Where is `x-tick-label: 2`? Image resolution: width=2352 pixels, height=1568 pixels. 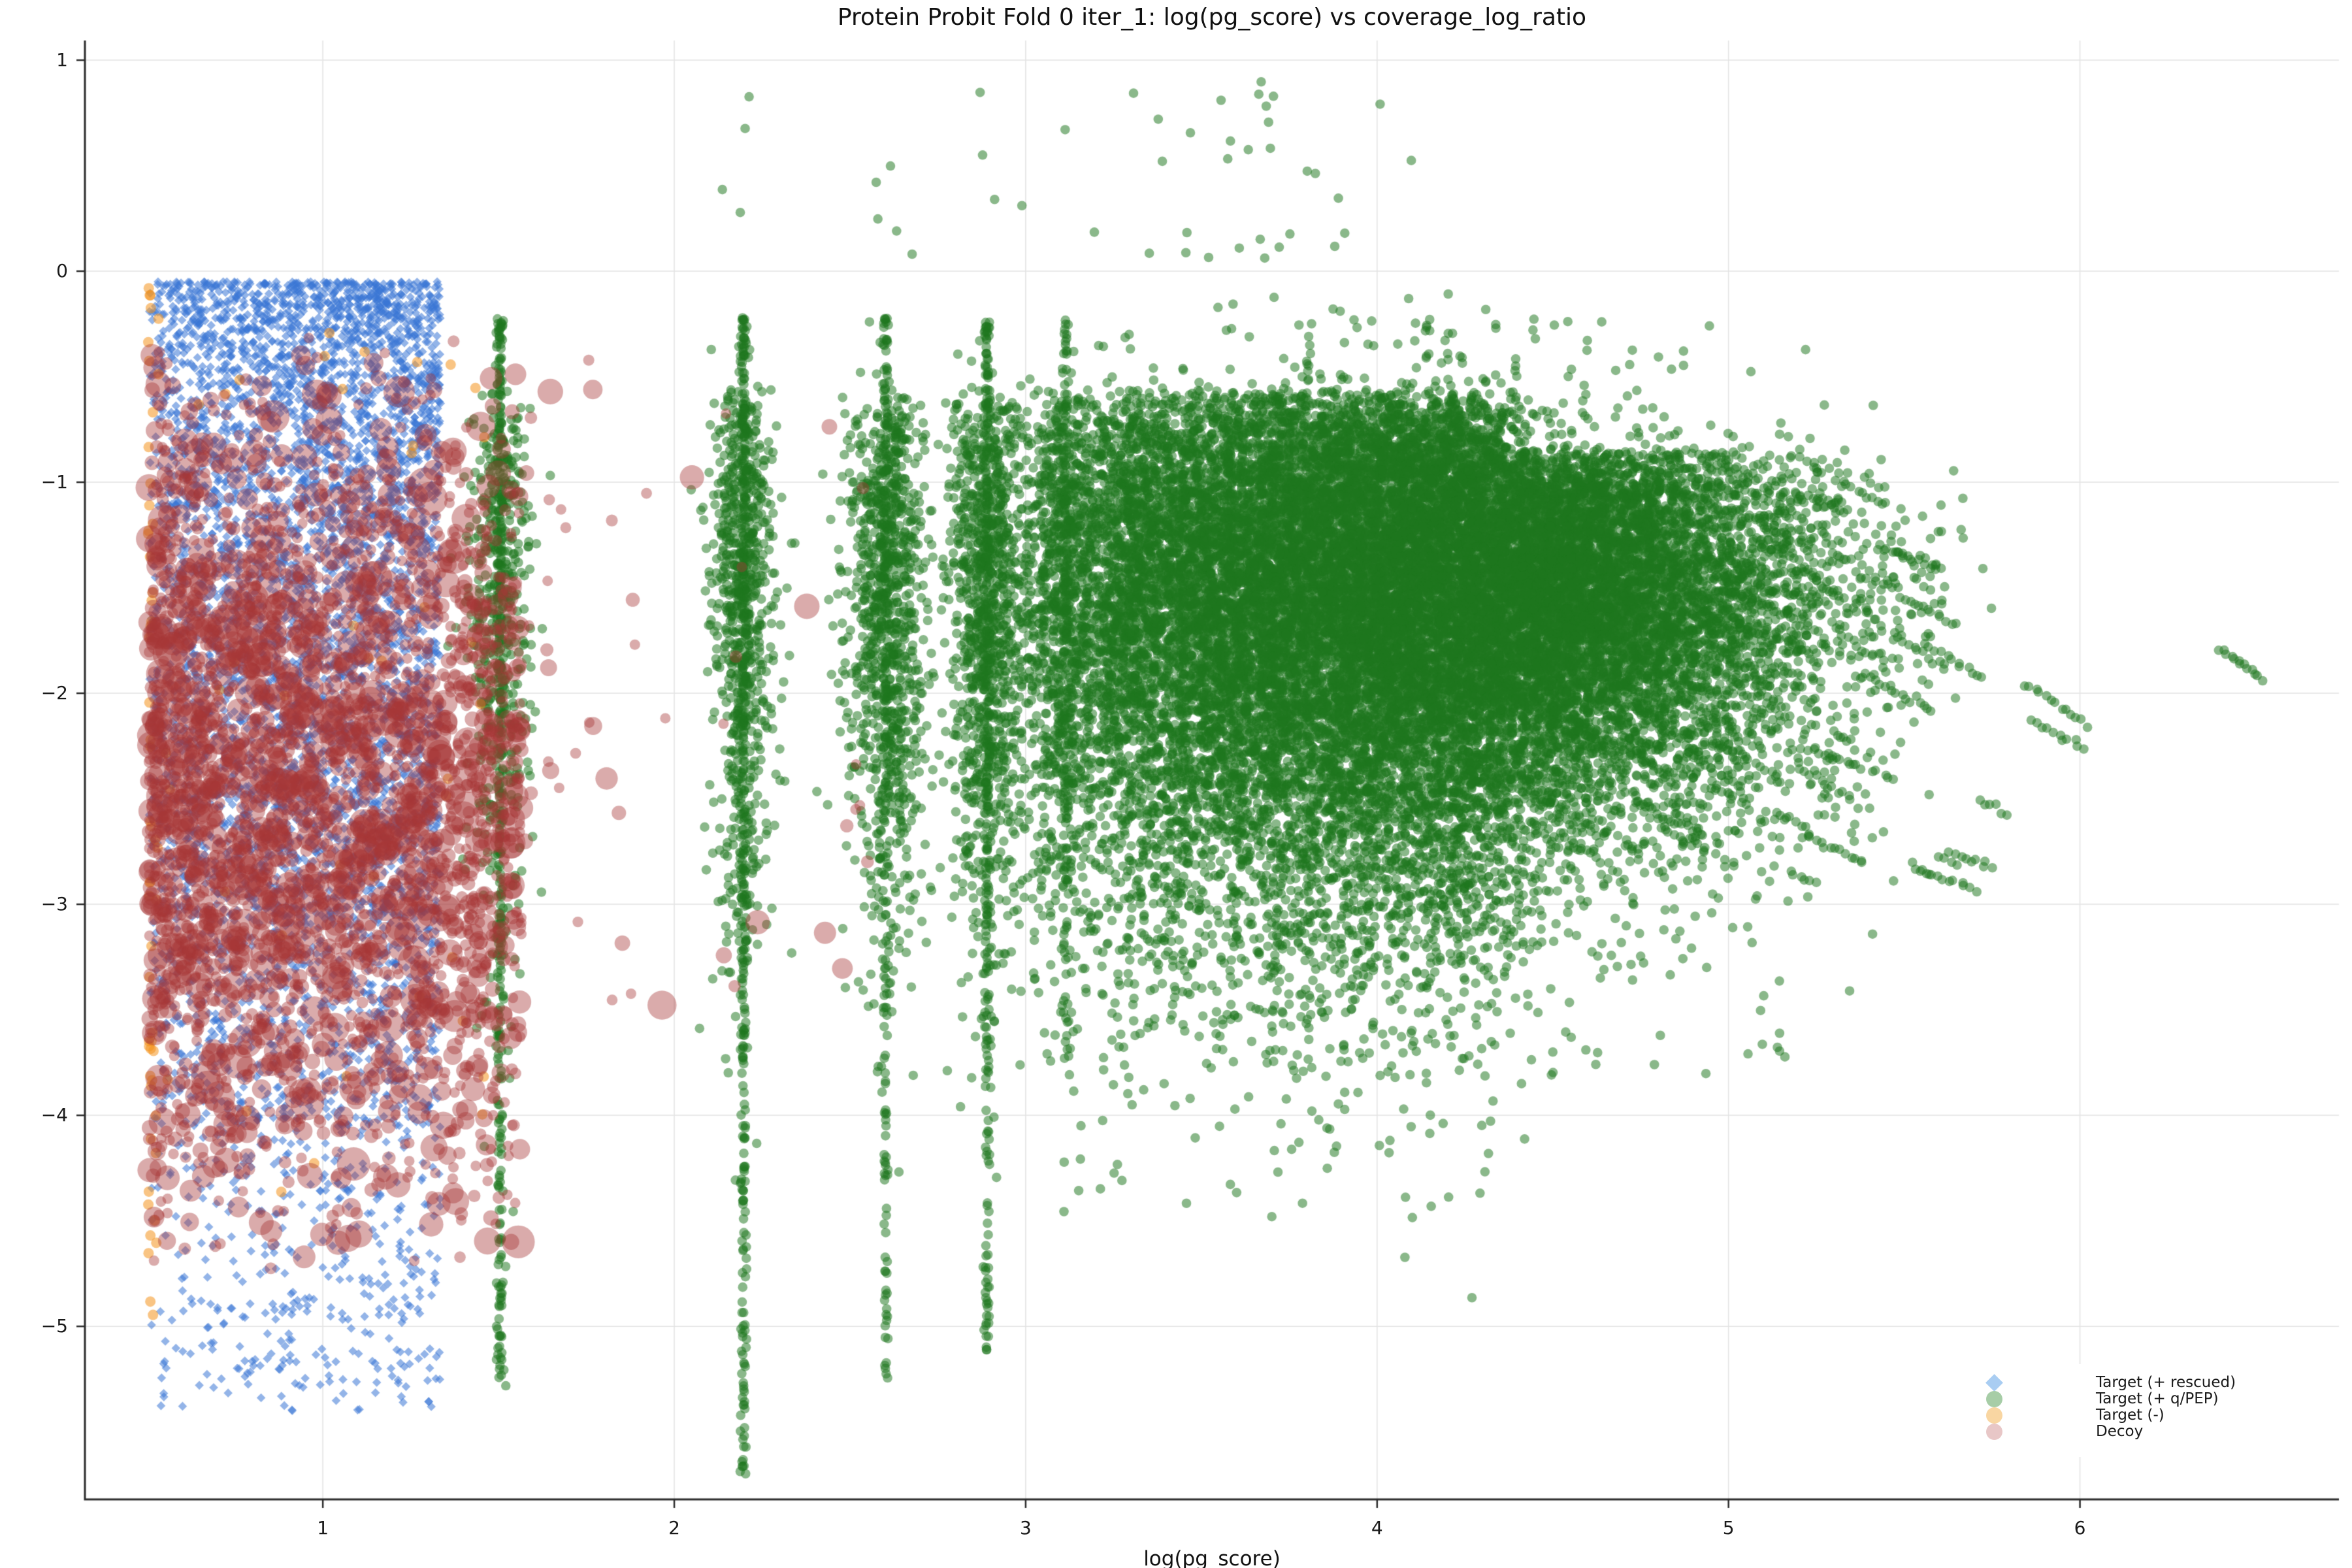 x-tick-label: 2 is located at coordinates (674, 1528).